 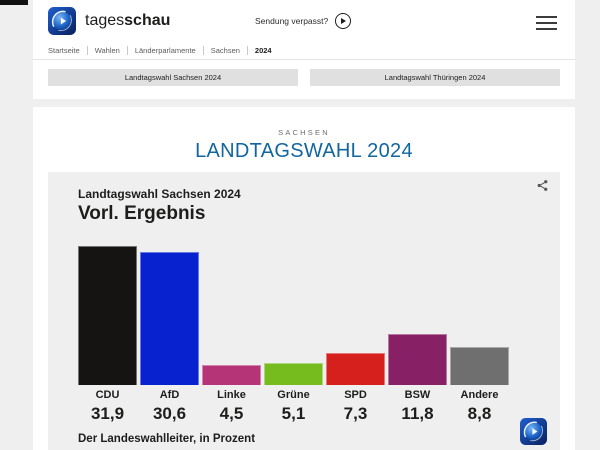 I want to click on brand-wordmark: tagesschau, so click(x=128, y=20).